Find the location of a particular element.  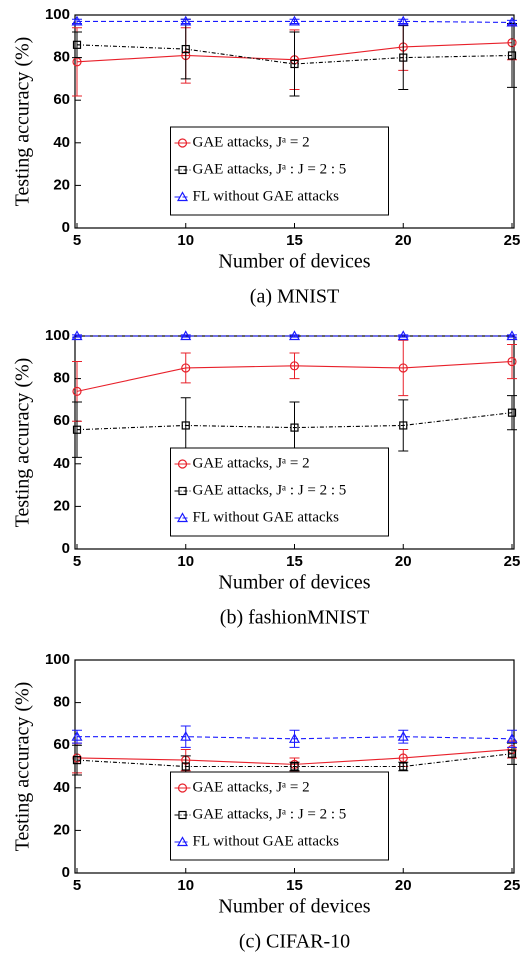

caption: (c) CIFAR-10 is located at coordinates (294, 942).